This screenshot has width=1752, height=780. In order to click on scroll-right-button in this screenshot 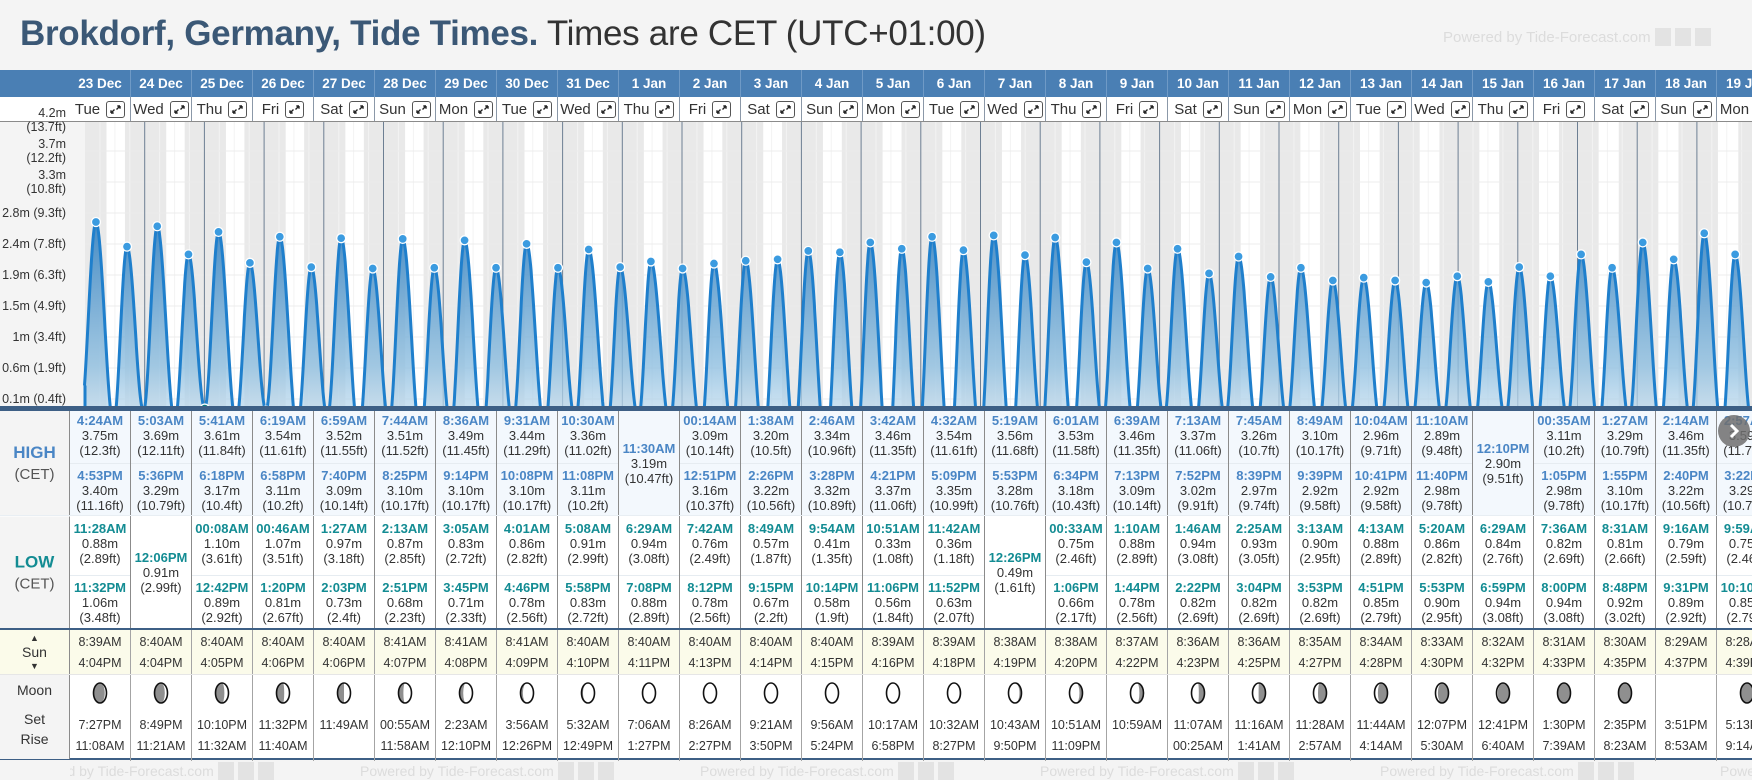, I will do `click(1734, 431)`.